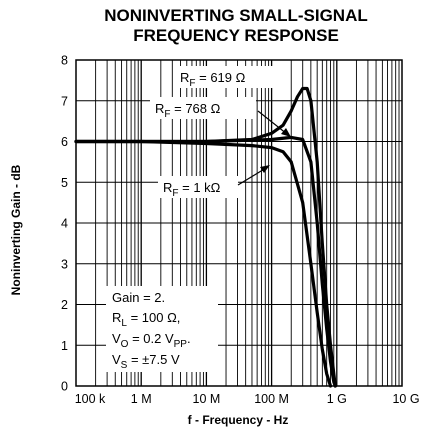 The image size is (422, 442). What do you see at coordinates (64, 264) in the screenshot?
I see `y-tick-label: 3` at bounding box center [64, 264].